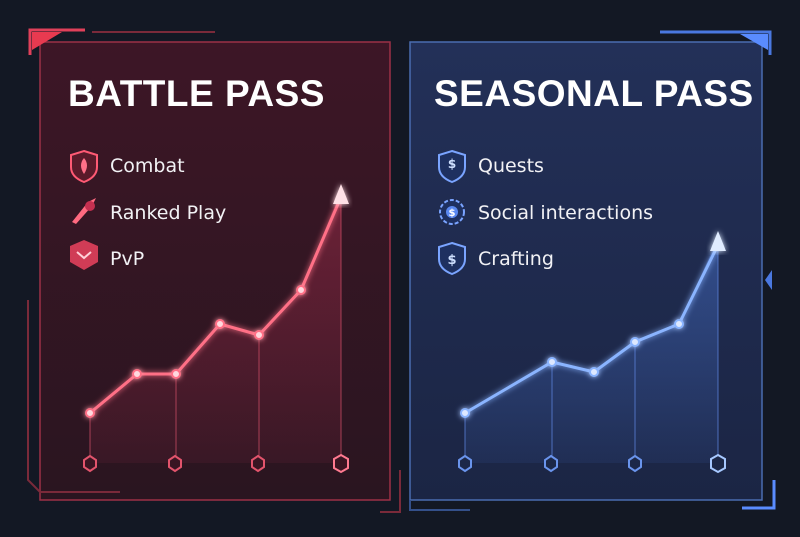  What do you see at coordinates (127, 259) in the screenshot?
I see `feature-label: PvP` at bounding box center [127, 259].